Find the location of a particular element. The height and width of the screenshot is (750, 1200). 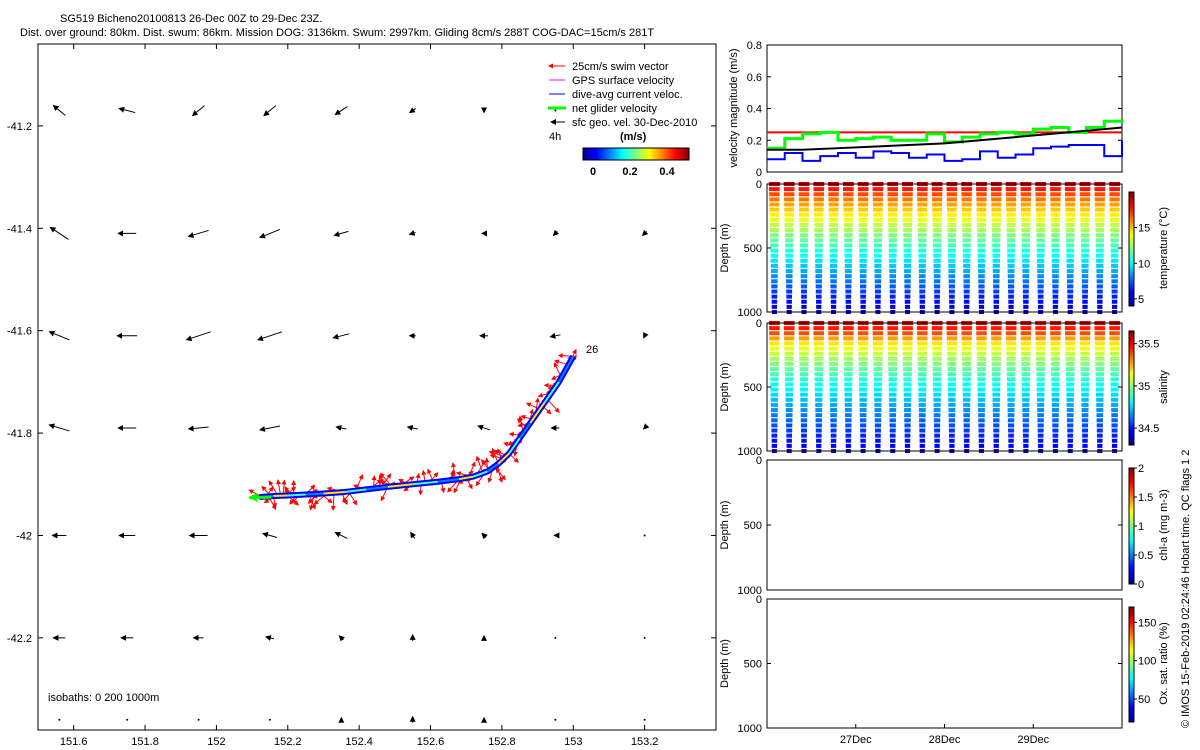

dac-track is located at coordinates (417, 427).